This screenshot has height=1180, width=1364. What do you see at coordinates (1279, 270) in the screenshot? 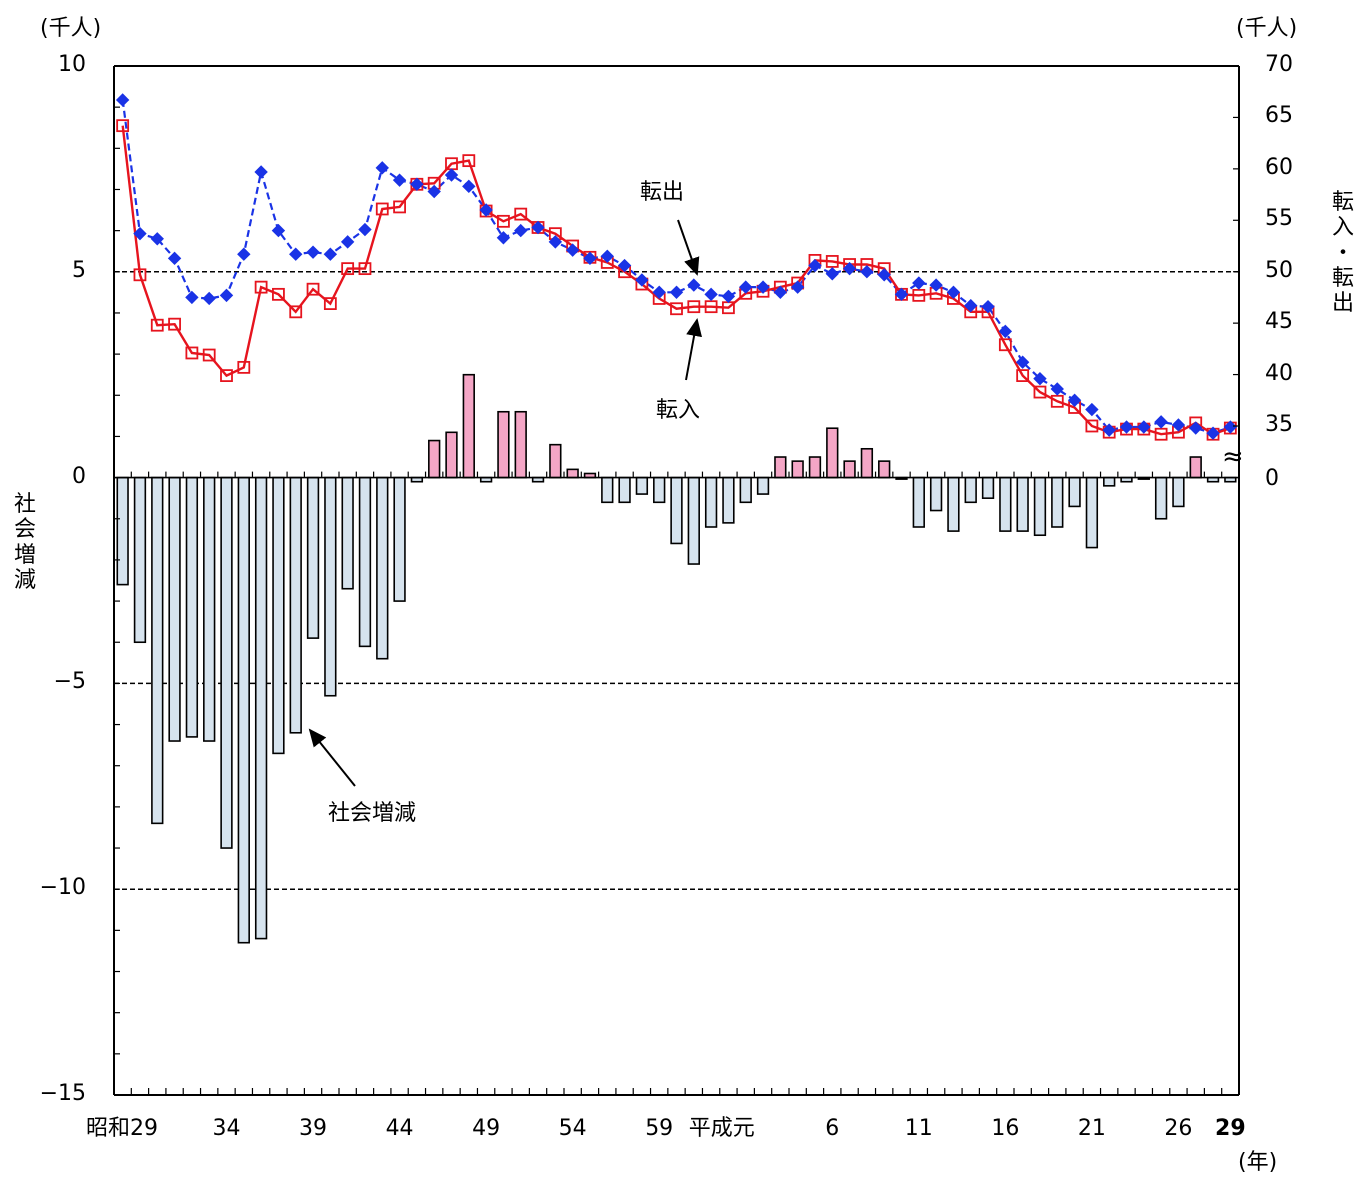
I see `right-tick-label: 50` at bounding box center [1279, 270].